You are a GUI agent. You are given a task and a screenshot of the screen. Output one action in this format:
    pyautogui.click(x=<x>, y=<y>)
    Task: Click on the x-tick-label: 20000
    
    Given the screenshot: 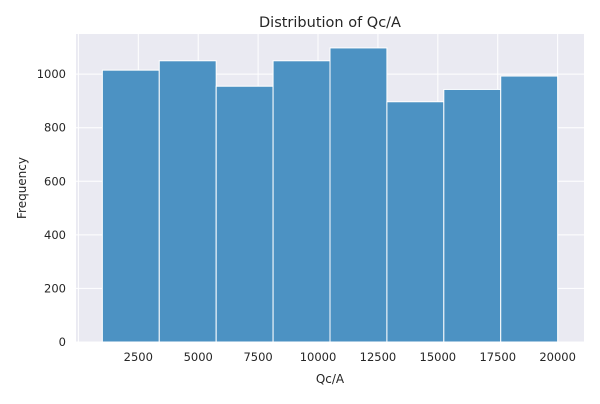 What is the action you would take?
    pyautogui.click(x=557, y=357)
    